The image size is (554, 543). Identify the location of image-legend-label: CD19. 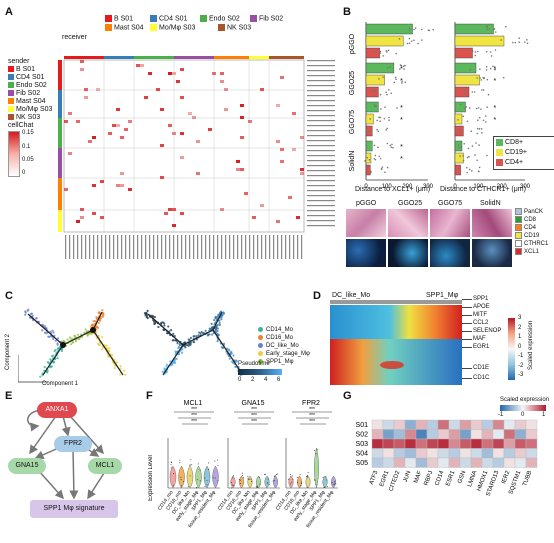
(532, 236).